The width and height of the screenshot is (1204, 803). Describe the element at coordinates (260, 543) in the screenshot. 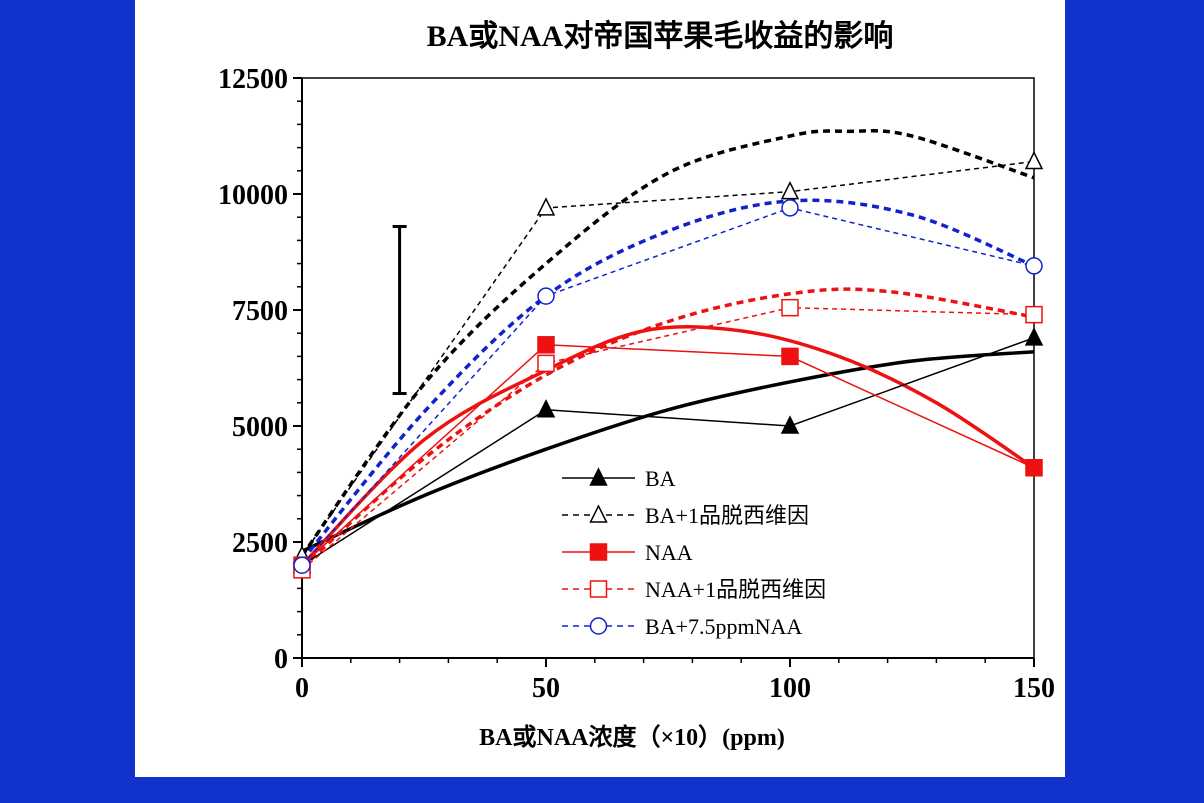

I see `y-tick-label: 2500` at that location.